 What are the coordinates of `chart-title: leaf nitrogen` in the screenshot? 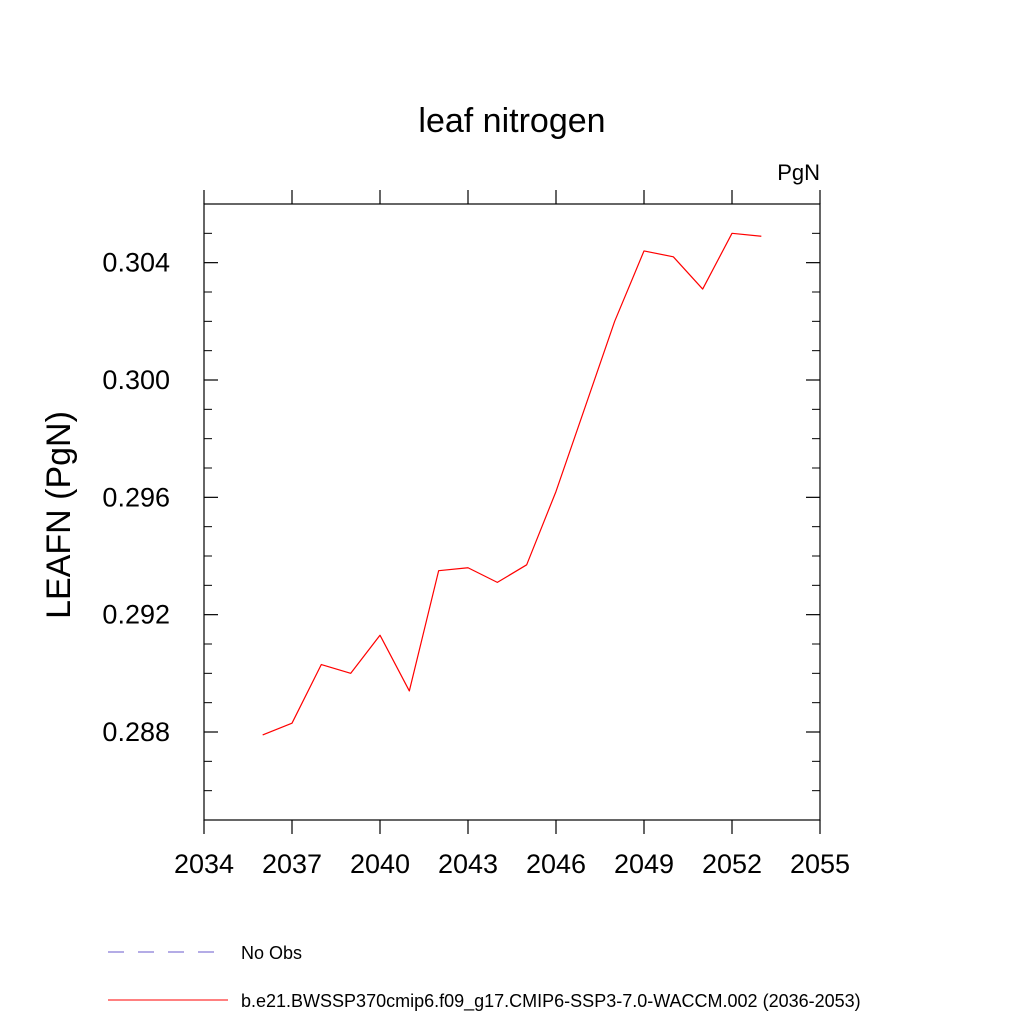 It's located at (511, 121).